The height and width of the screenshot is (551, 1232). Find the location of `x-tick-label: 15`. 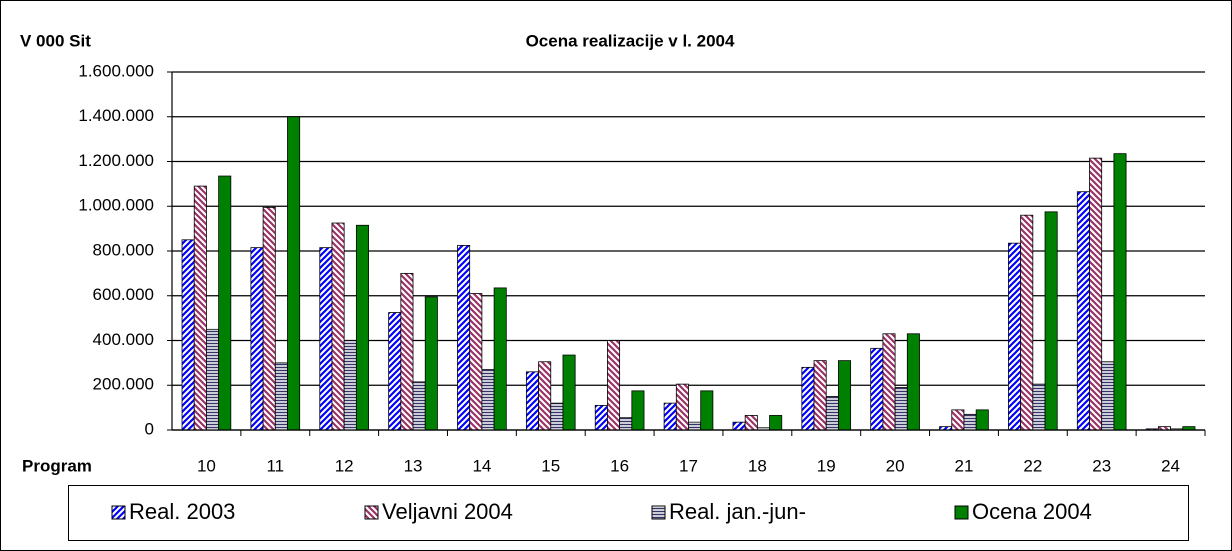

x-tick-label: 15 is located at coordinates (550, 465).